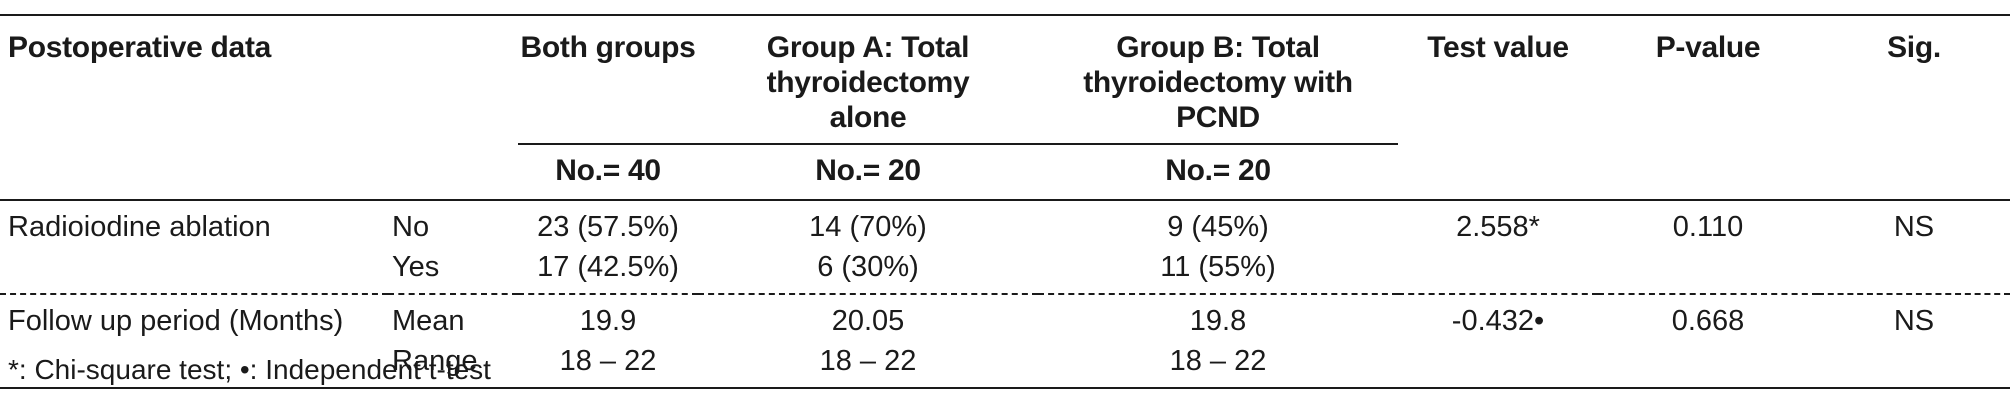 The height and width of the screenshot is (400, 2010). Describe the element at coordinates (608, 321) in the screenshot. I see `cell-value: 19.9` at that location.